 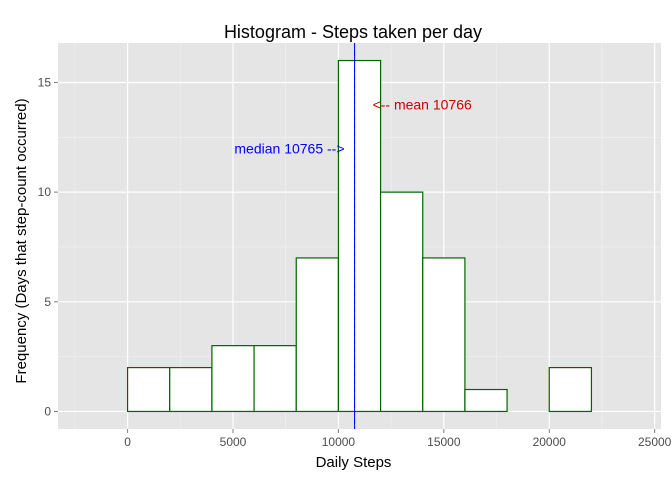 I want to click on x-tick-label: 5000, so click(x=233, y=442).